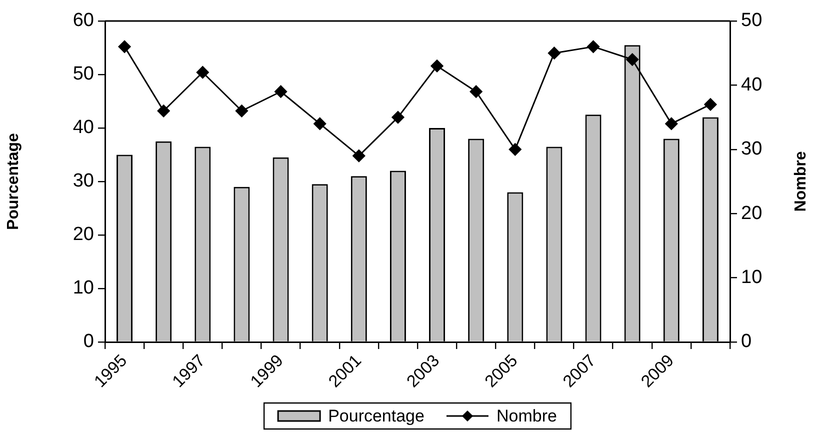  What do you see at coordinates (526, 416) in the screenshot?
I see `legend-label: Nombre` at bounding box center [526, 416].